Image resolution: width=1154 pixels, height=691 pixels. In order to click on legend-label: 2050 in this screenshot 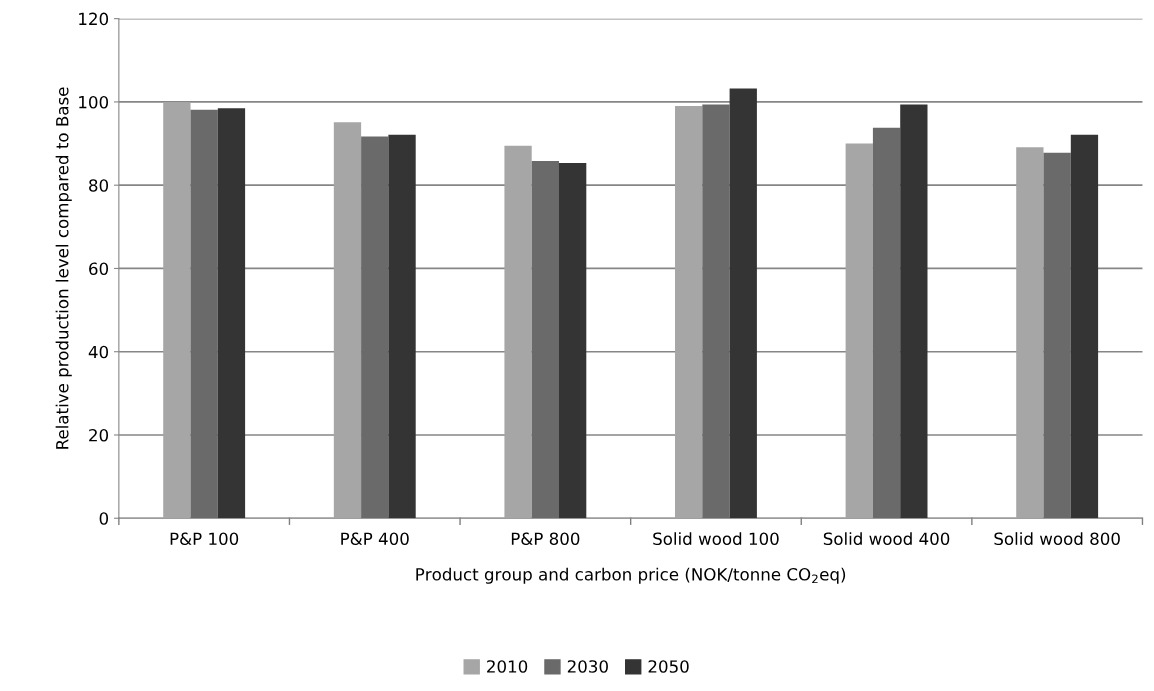, I will do `click(668, 666)`.